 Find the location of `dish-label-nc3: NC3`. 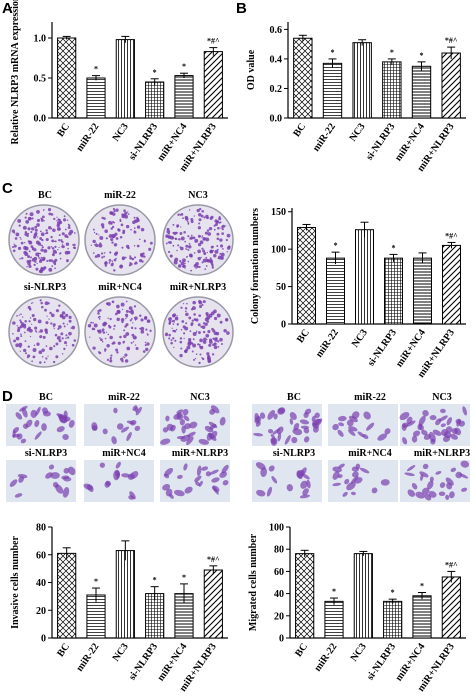

dish-label-nc3: NC3 is located at coordinates (198, 195).